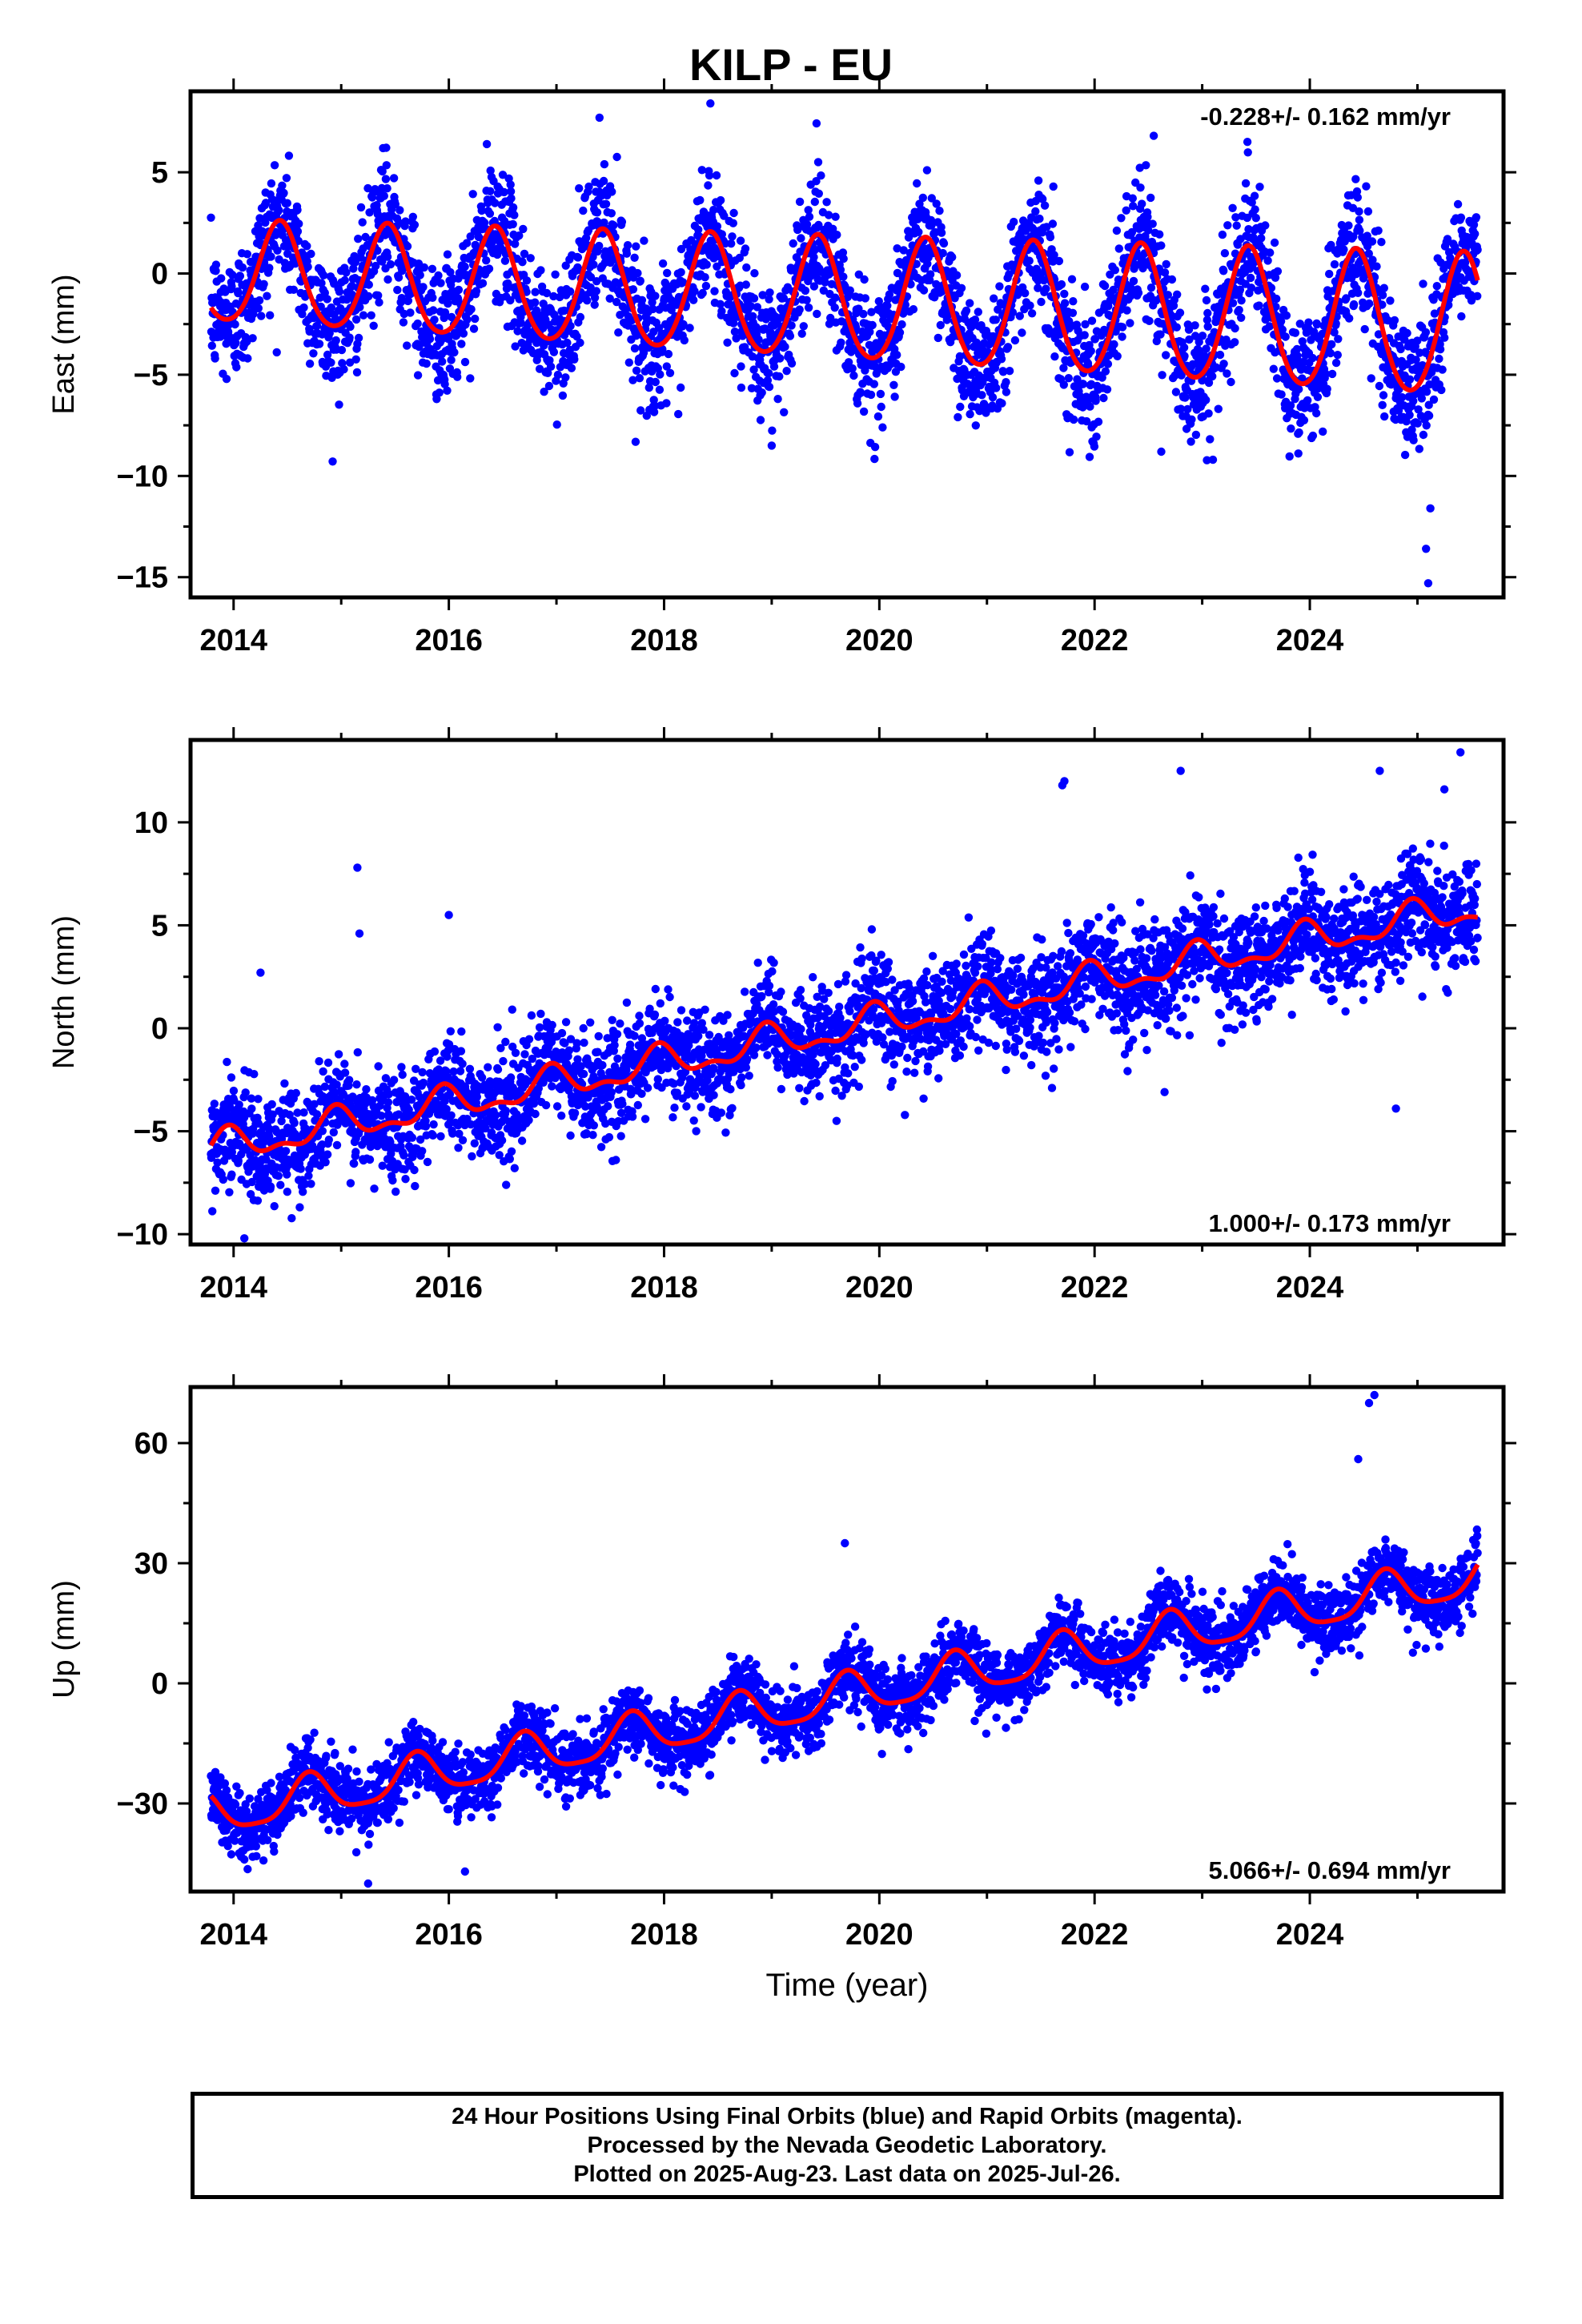  Describe the element at coordinates (159, 173) in the screenshot. I see `y-tick-label: 5` at that location.